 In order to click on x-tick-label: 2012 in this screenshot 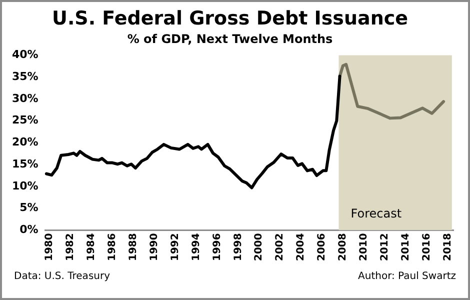, I will do `click(384, 247)`.